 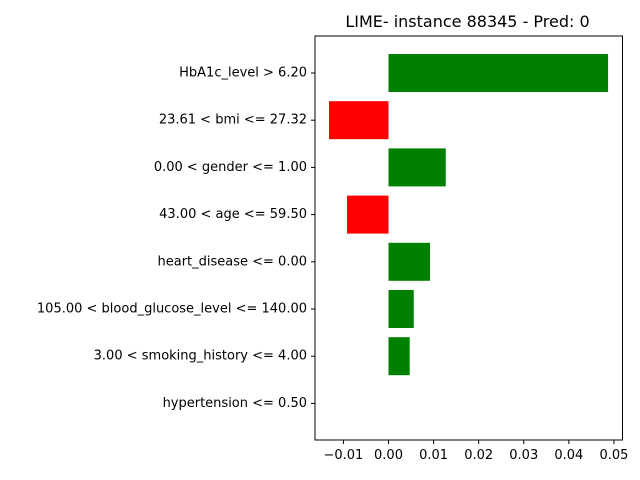 I want to click on chart-title: LIME- instance 88345 - Pred: 0, so click(x=467, y=21).